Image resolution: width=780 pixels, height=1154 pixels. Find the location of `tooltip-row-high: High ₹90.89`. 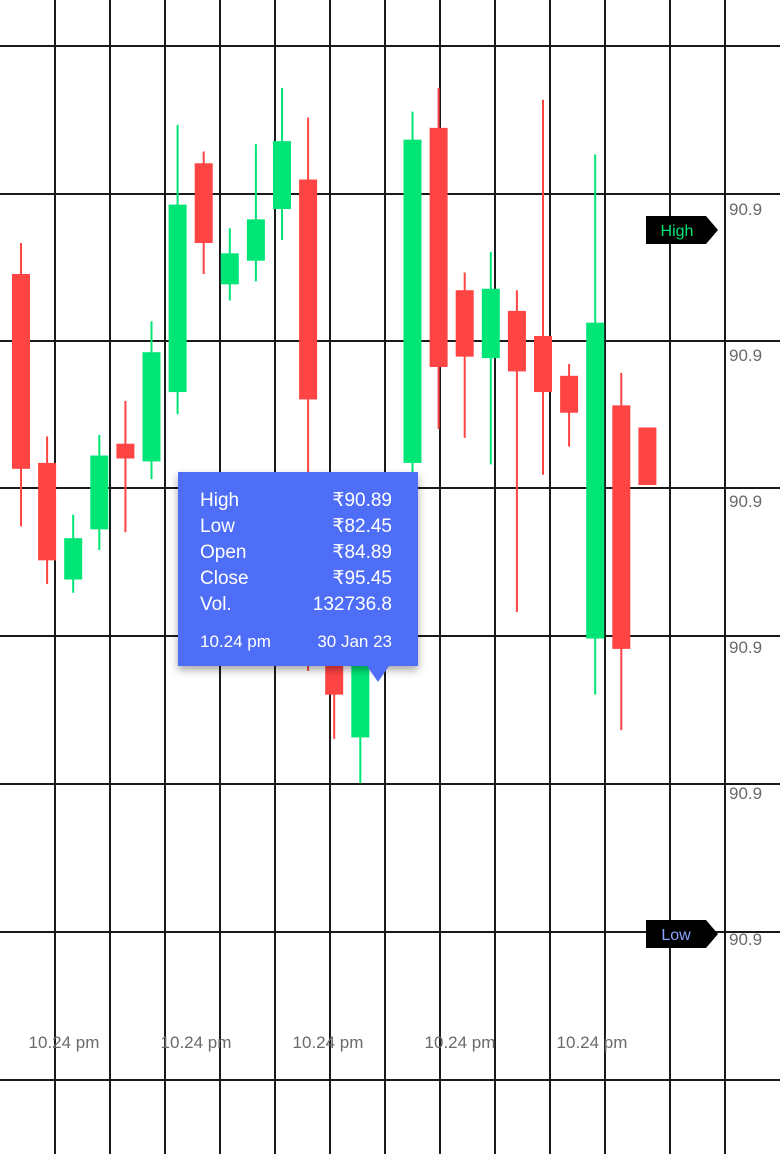

tooltip-row-high: High ₹90.89 is located at coordinates (296, 501).